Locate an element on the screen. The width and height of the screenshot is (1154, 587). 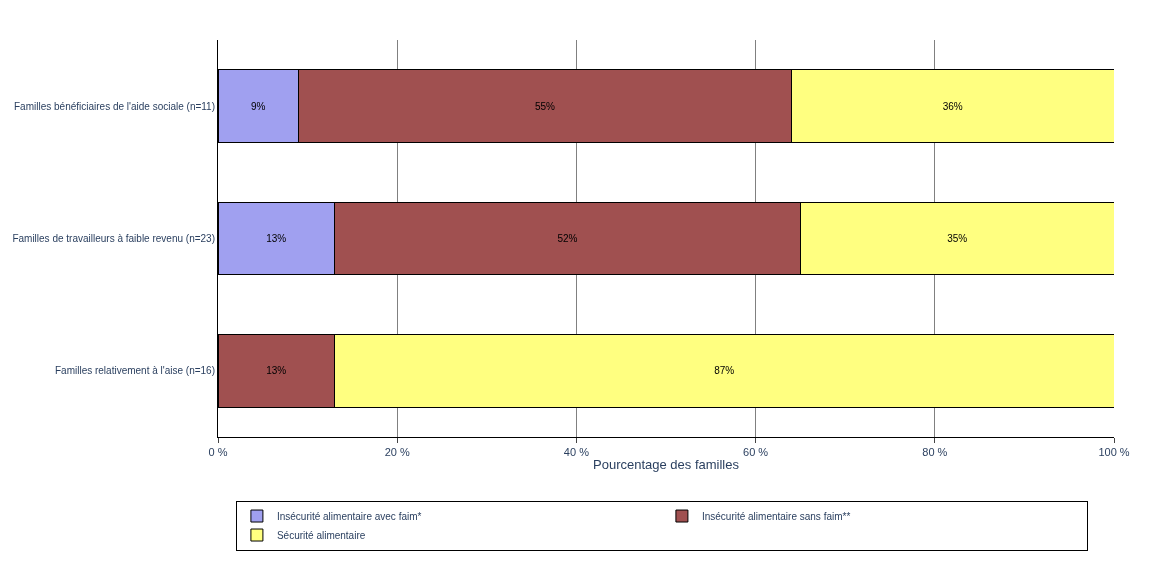
x-tick-label: 80 % is located at coordinates (935, 452).